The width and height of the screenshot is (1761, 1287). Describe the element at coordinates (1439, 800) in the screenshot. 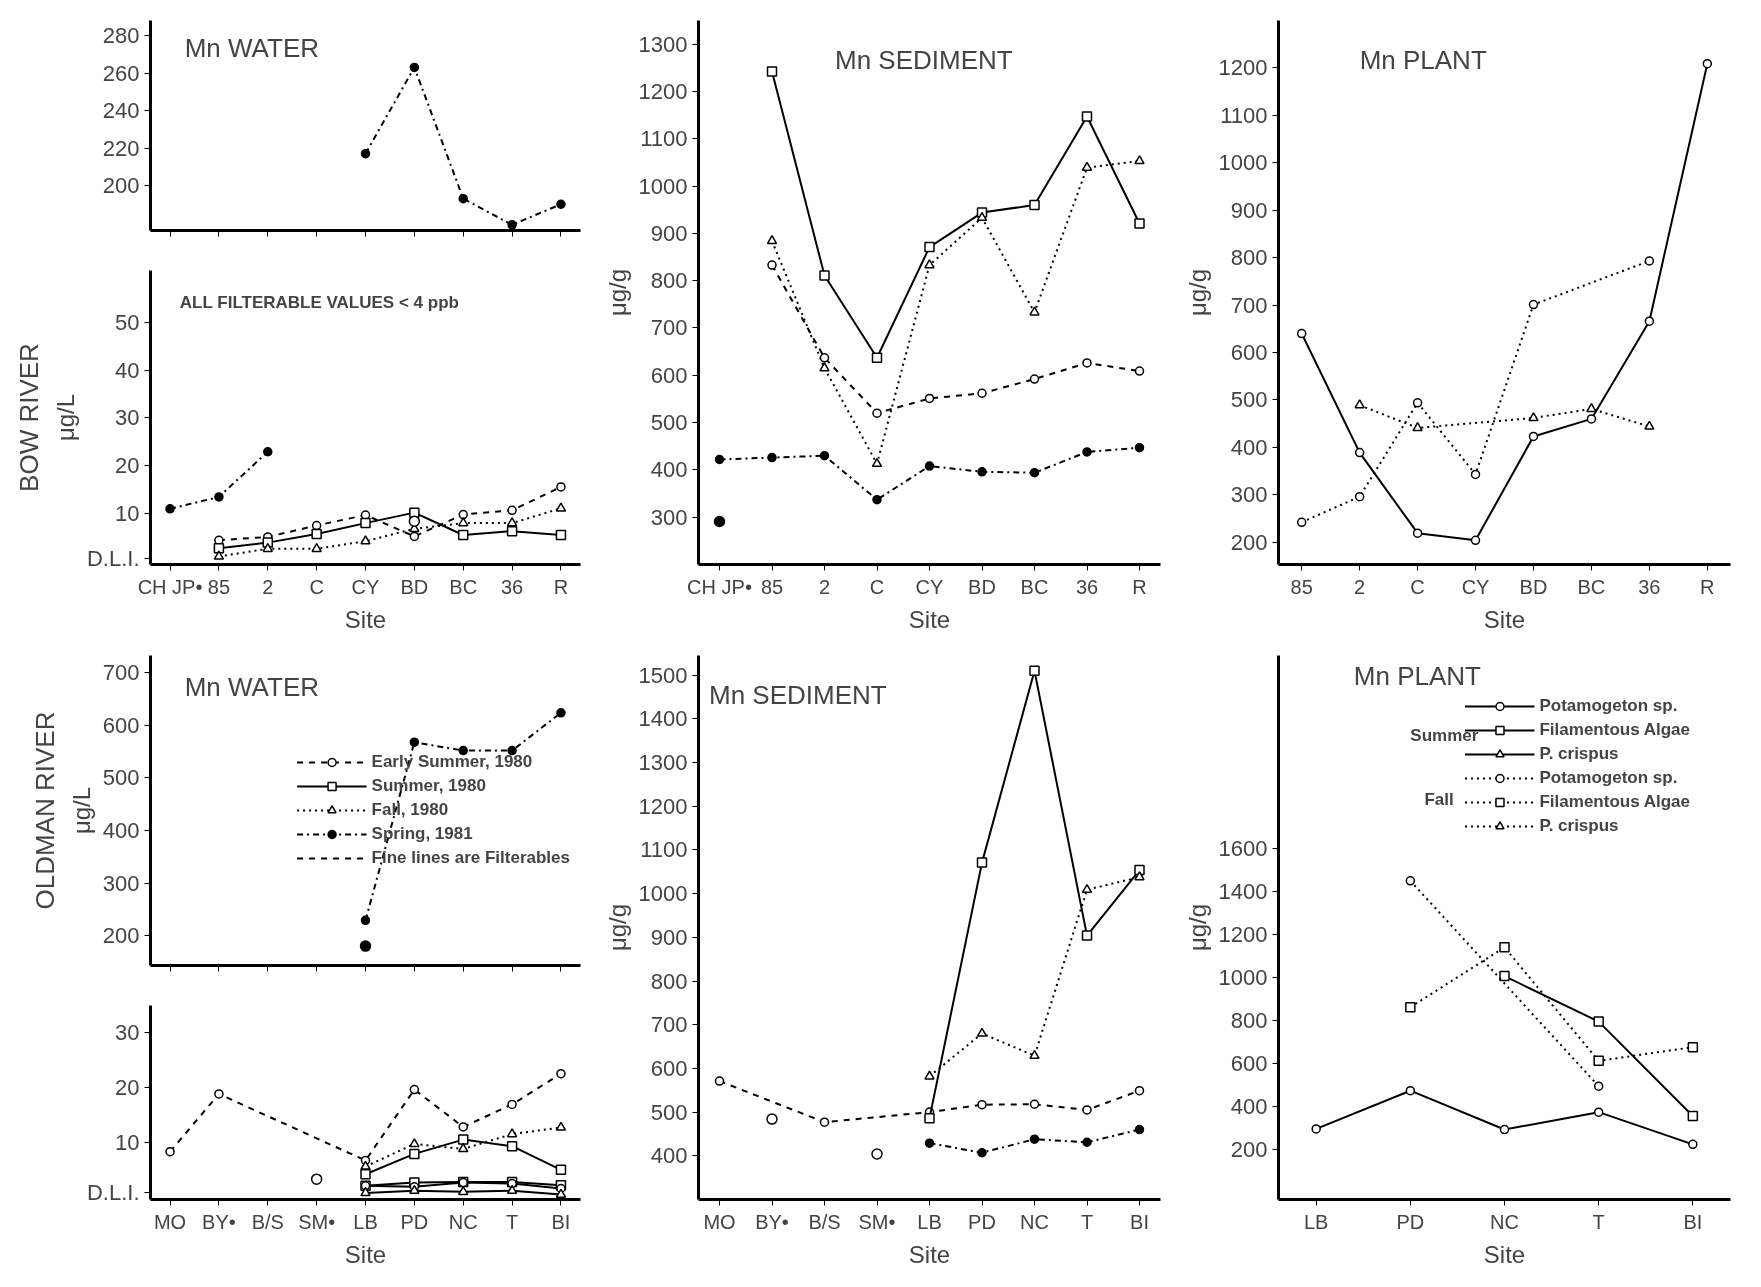

I see `annotation: Fall` at that location.